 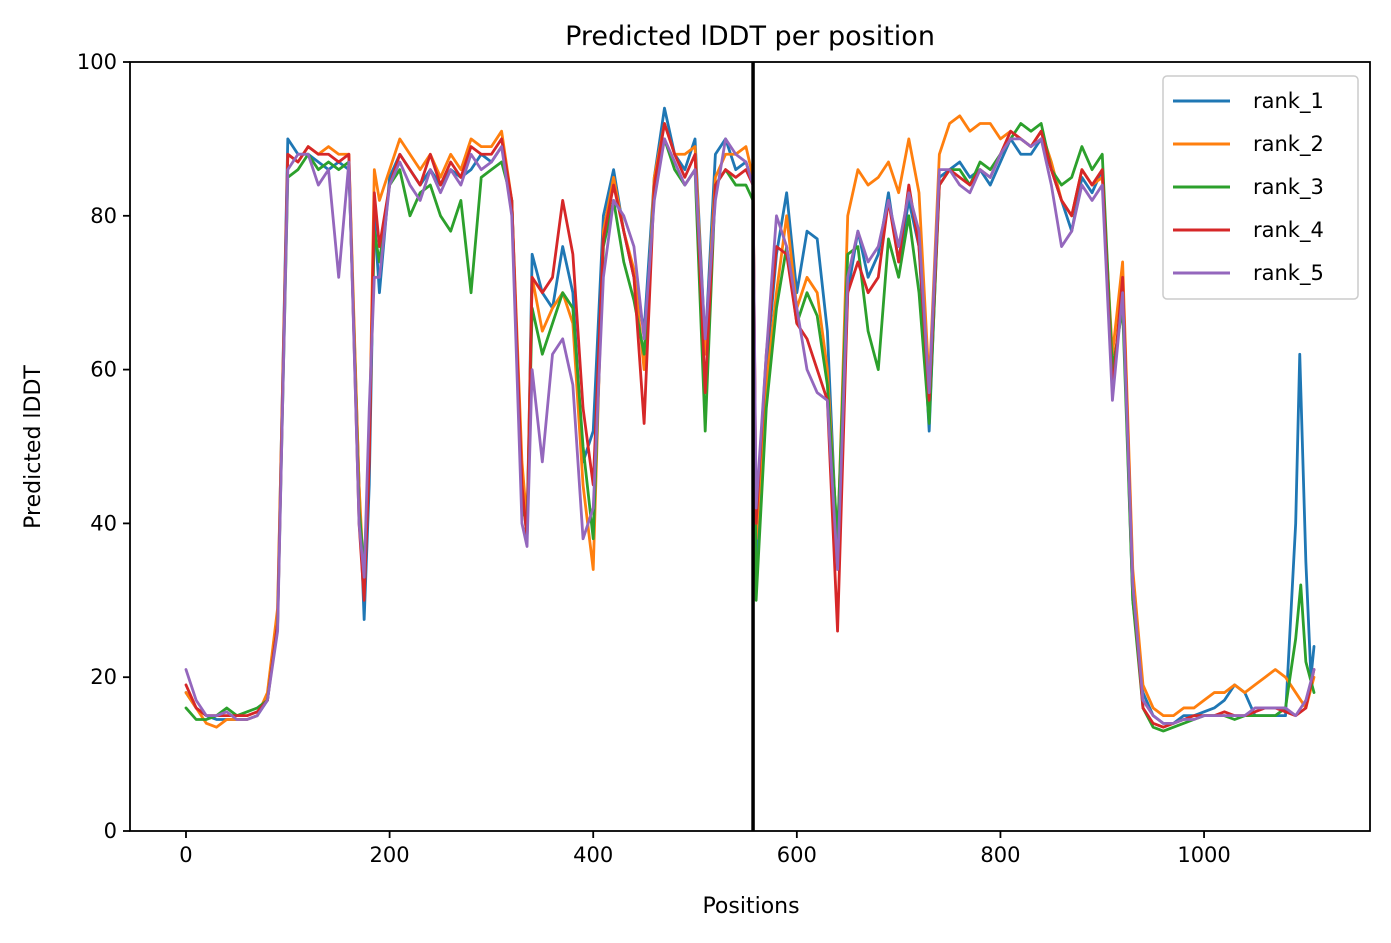 I want to click on legend: rank_1 rank_2 rank_3 rank_4 rank_5, so click(x=1260, y=187).